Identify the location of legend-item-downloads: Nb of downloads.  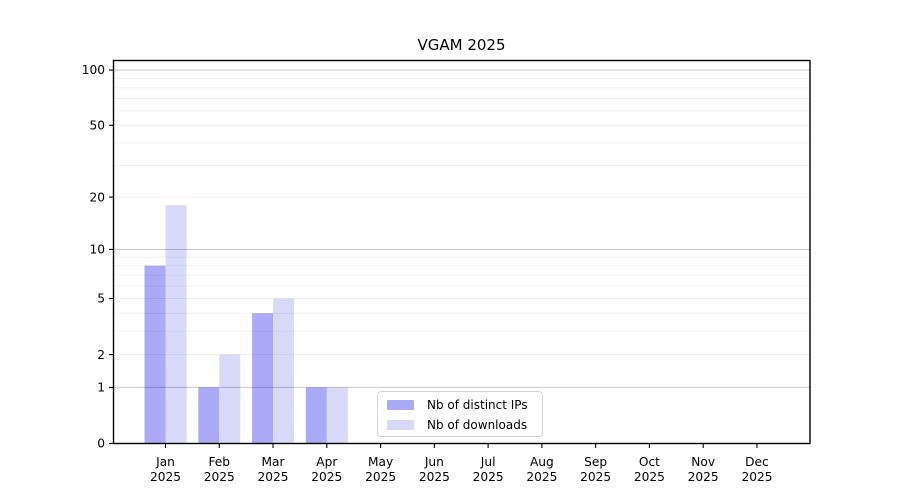
(460, 425).